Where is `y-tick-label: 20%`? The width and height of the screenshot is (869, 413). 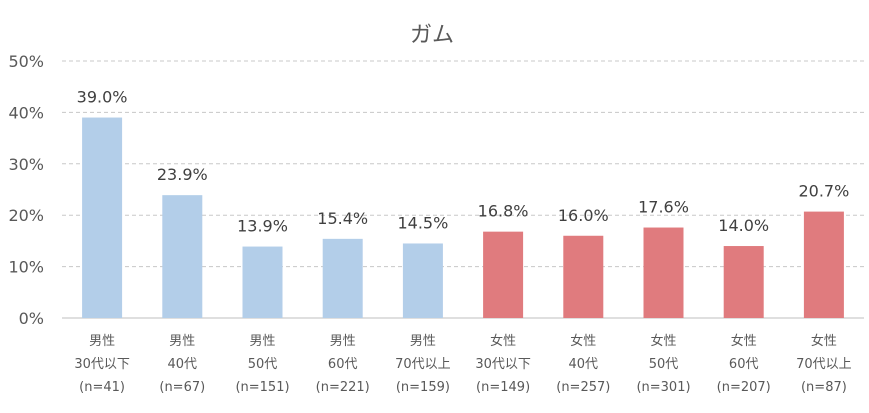
y-tick-label: 20% is located at coordinates (26, 215).